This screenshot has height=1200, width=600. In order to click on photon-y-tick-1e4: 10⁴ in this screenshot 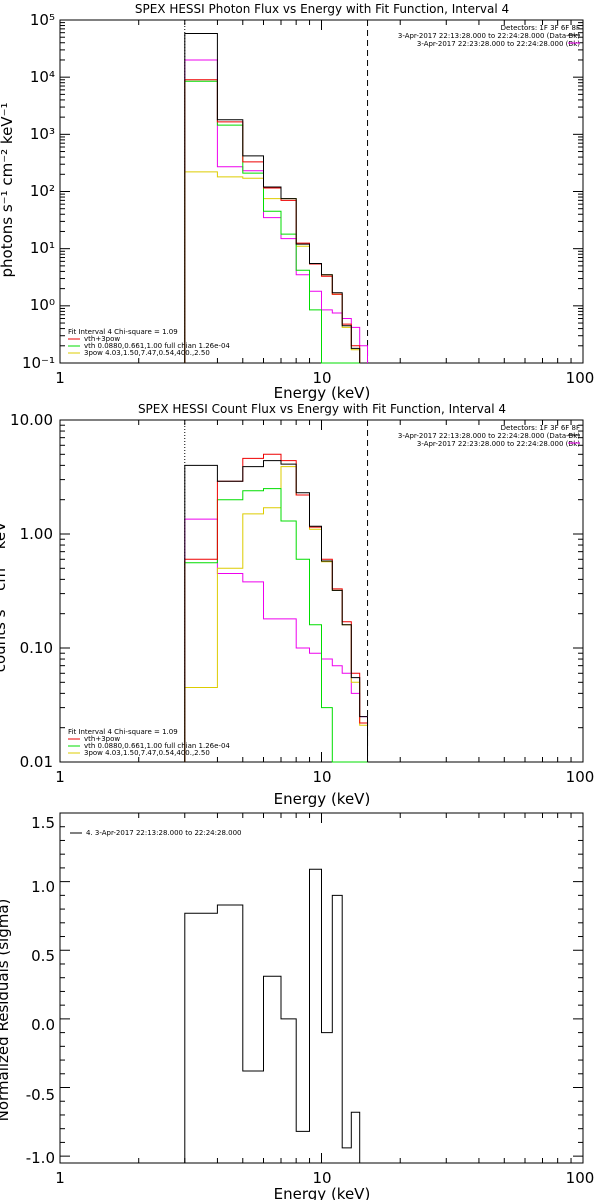, I will do `click(42, 77)`.